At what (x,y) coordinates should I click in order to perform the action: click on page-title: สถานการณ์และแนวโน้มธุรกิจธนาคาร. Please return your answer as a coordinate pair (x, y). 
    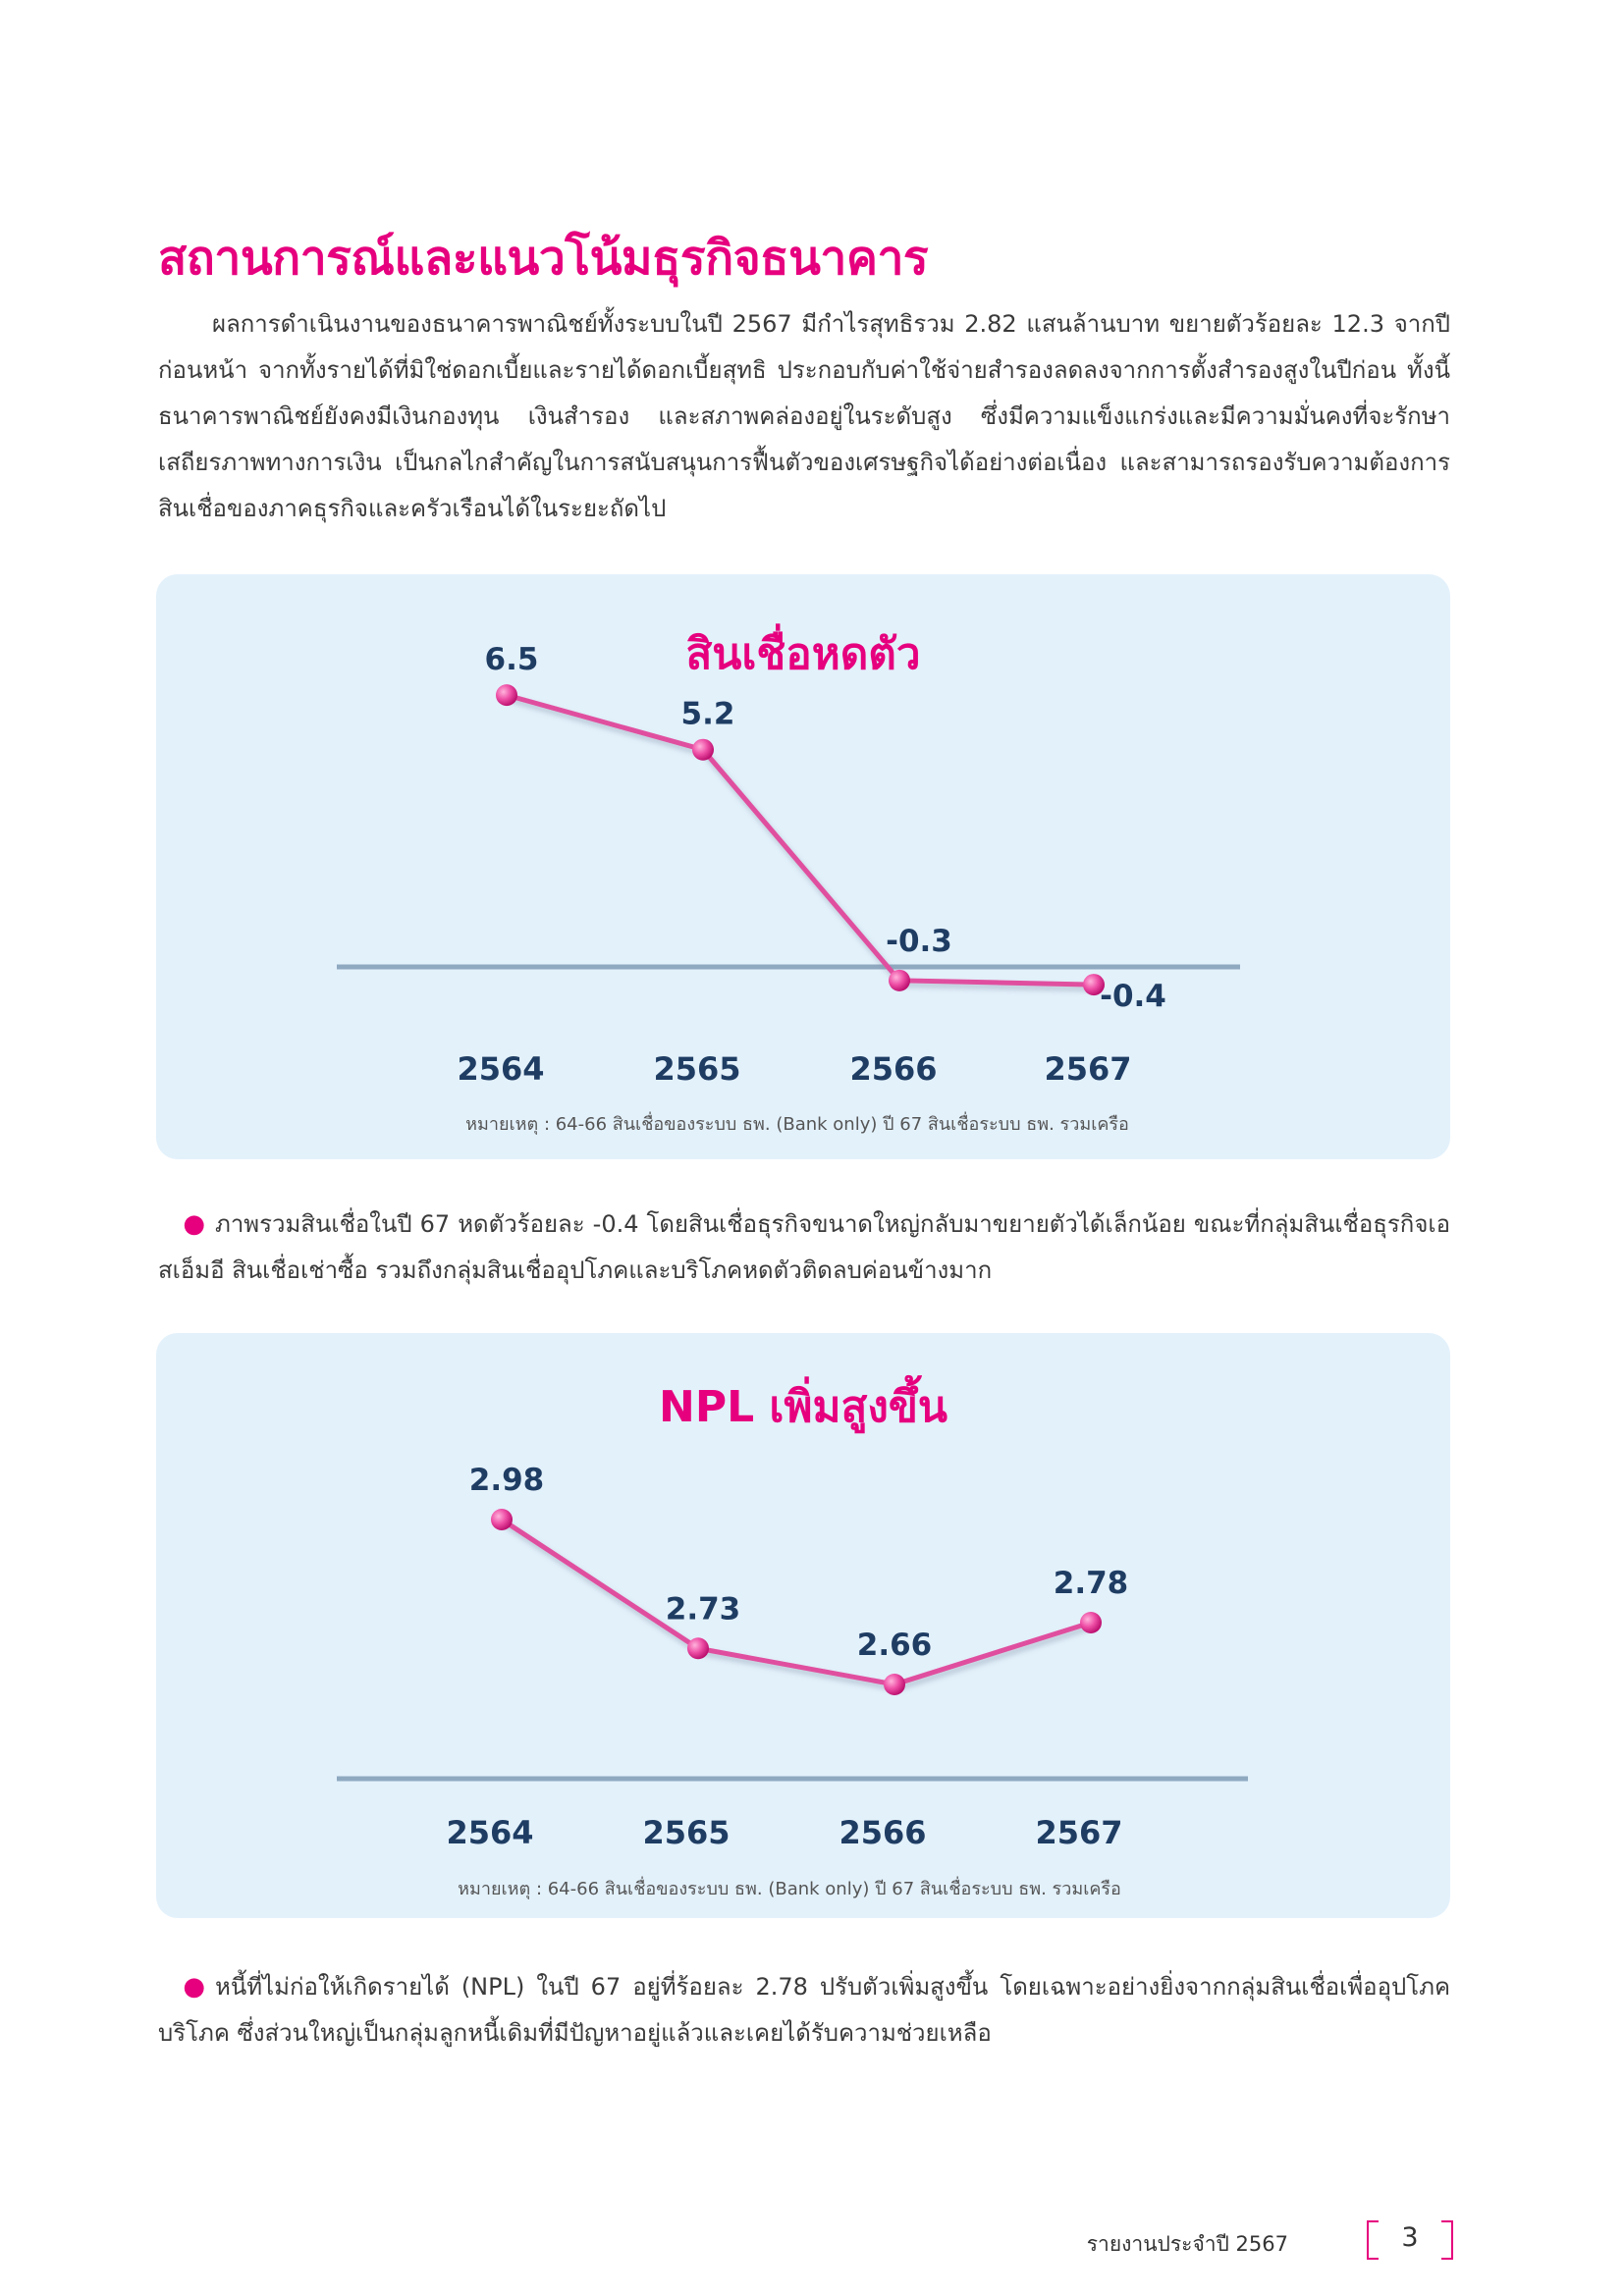
    Looking at the image, I should click on (543, 258).